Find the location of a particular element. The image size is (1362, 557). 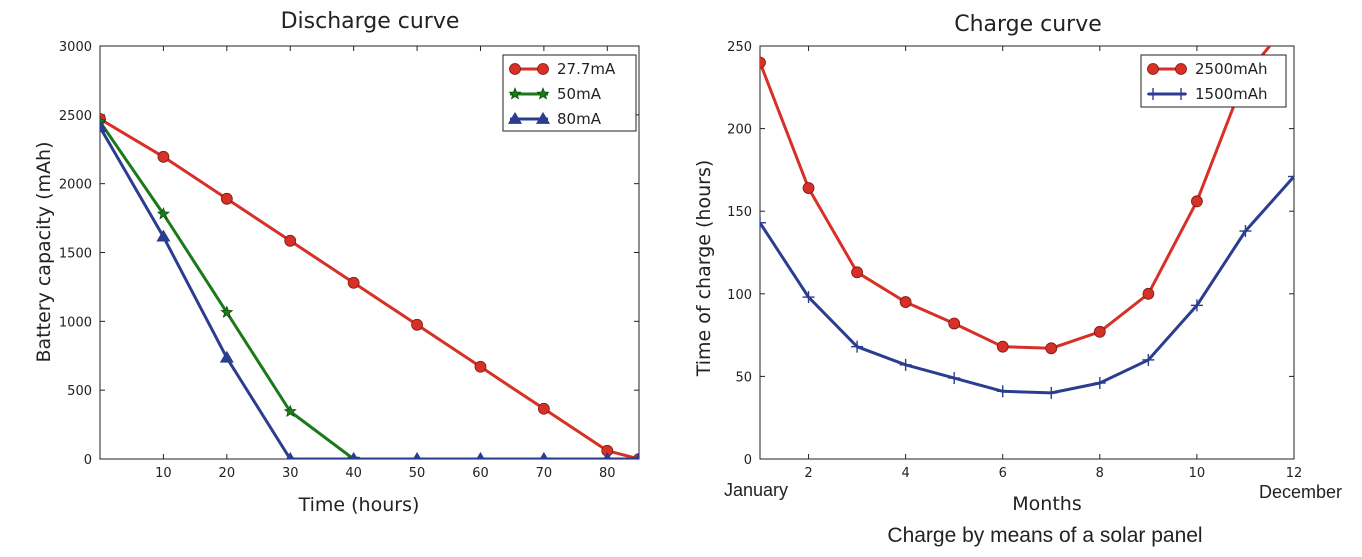

charge-ytick-label: 0 is located at coordinates (748, 460).